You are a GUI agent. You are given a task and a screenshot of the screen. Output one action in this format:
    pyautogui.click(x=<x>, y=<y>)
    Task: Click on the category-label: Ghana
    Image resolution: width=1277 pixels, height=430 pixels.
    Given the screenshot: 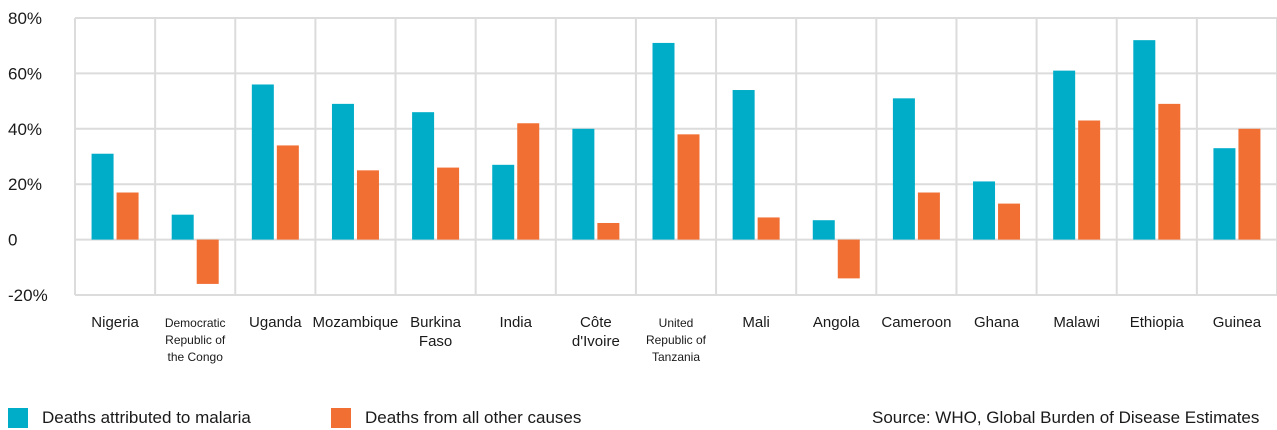 What is the action you would take?
    pyautogui.click(x=997, y=322)
    